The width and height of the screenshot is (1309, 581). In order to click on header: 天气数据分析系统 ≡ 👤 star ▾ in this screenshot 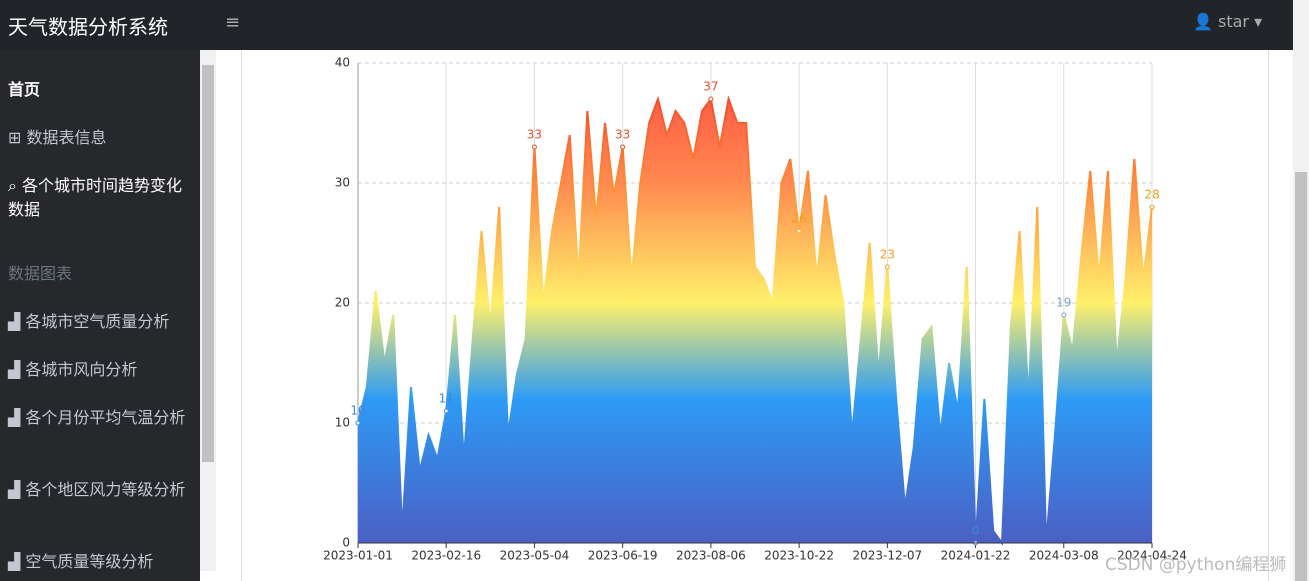, I will do `click(646, 25)`.